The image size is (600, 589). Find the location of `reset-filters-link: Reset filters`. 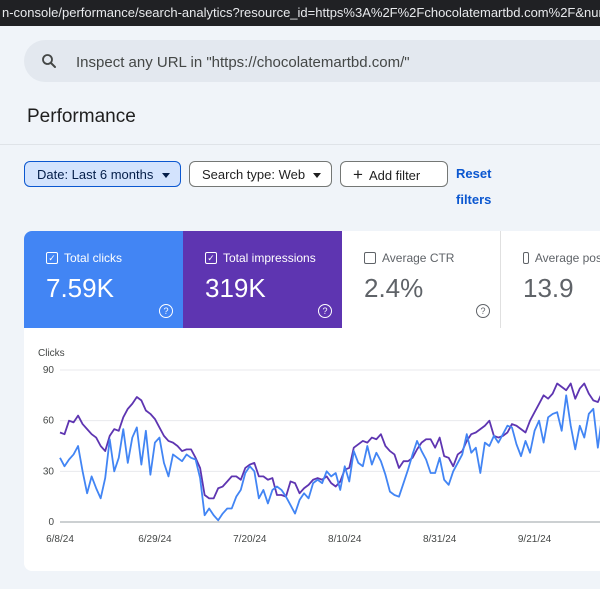

reset-filters-link: Reset filters is located at coordinates (474, 186).